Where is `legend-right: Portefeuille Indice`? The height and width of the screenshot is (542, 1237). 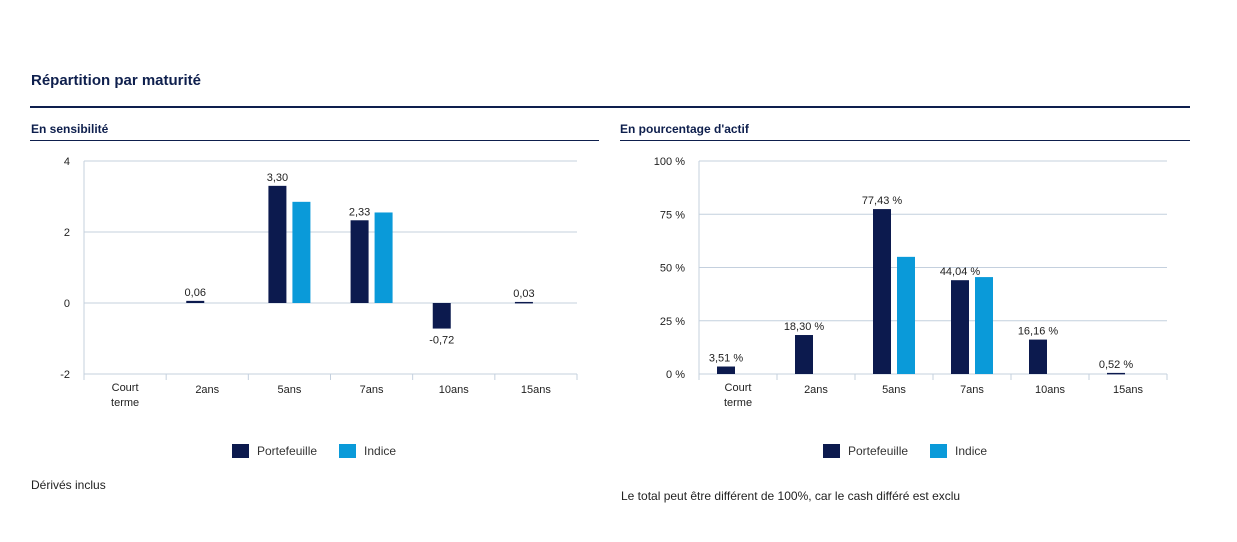
legend-right: Portefeuille Indice is located at coordinates (916, 451).